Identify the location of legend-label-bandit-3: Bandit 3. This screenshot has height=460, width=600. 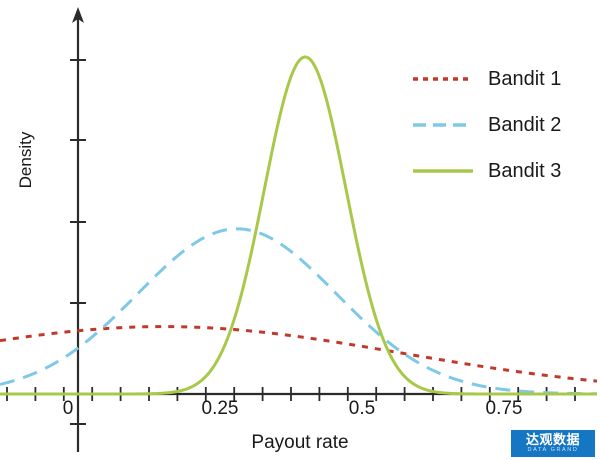
(525, 170).